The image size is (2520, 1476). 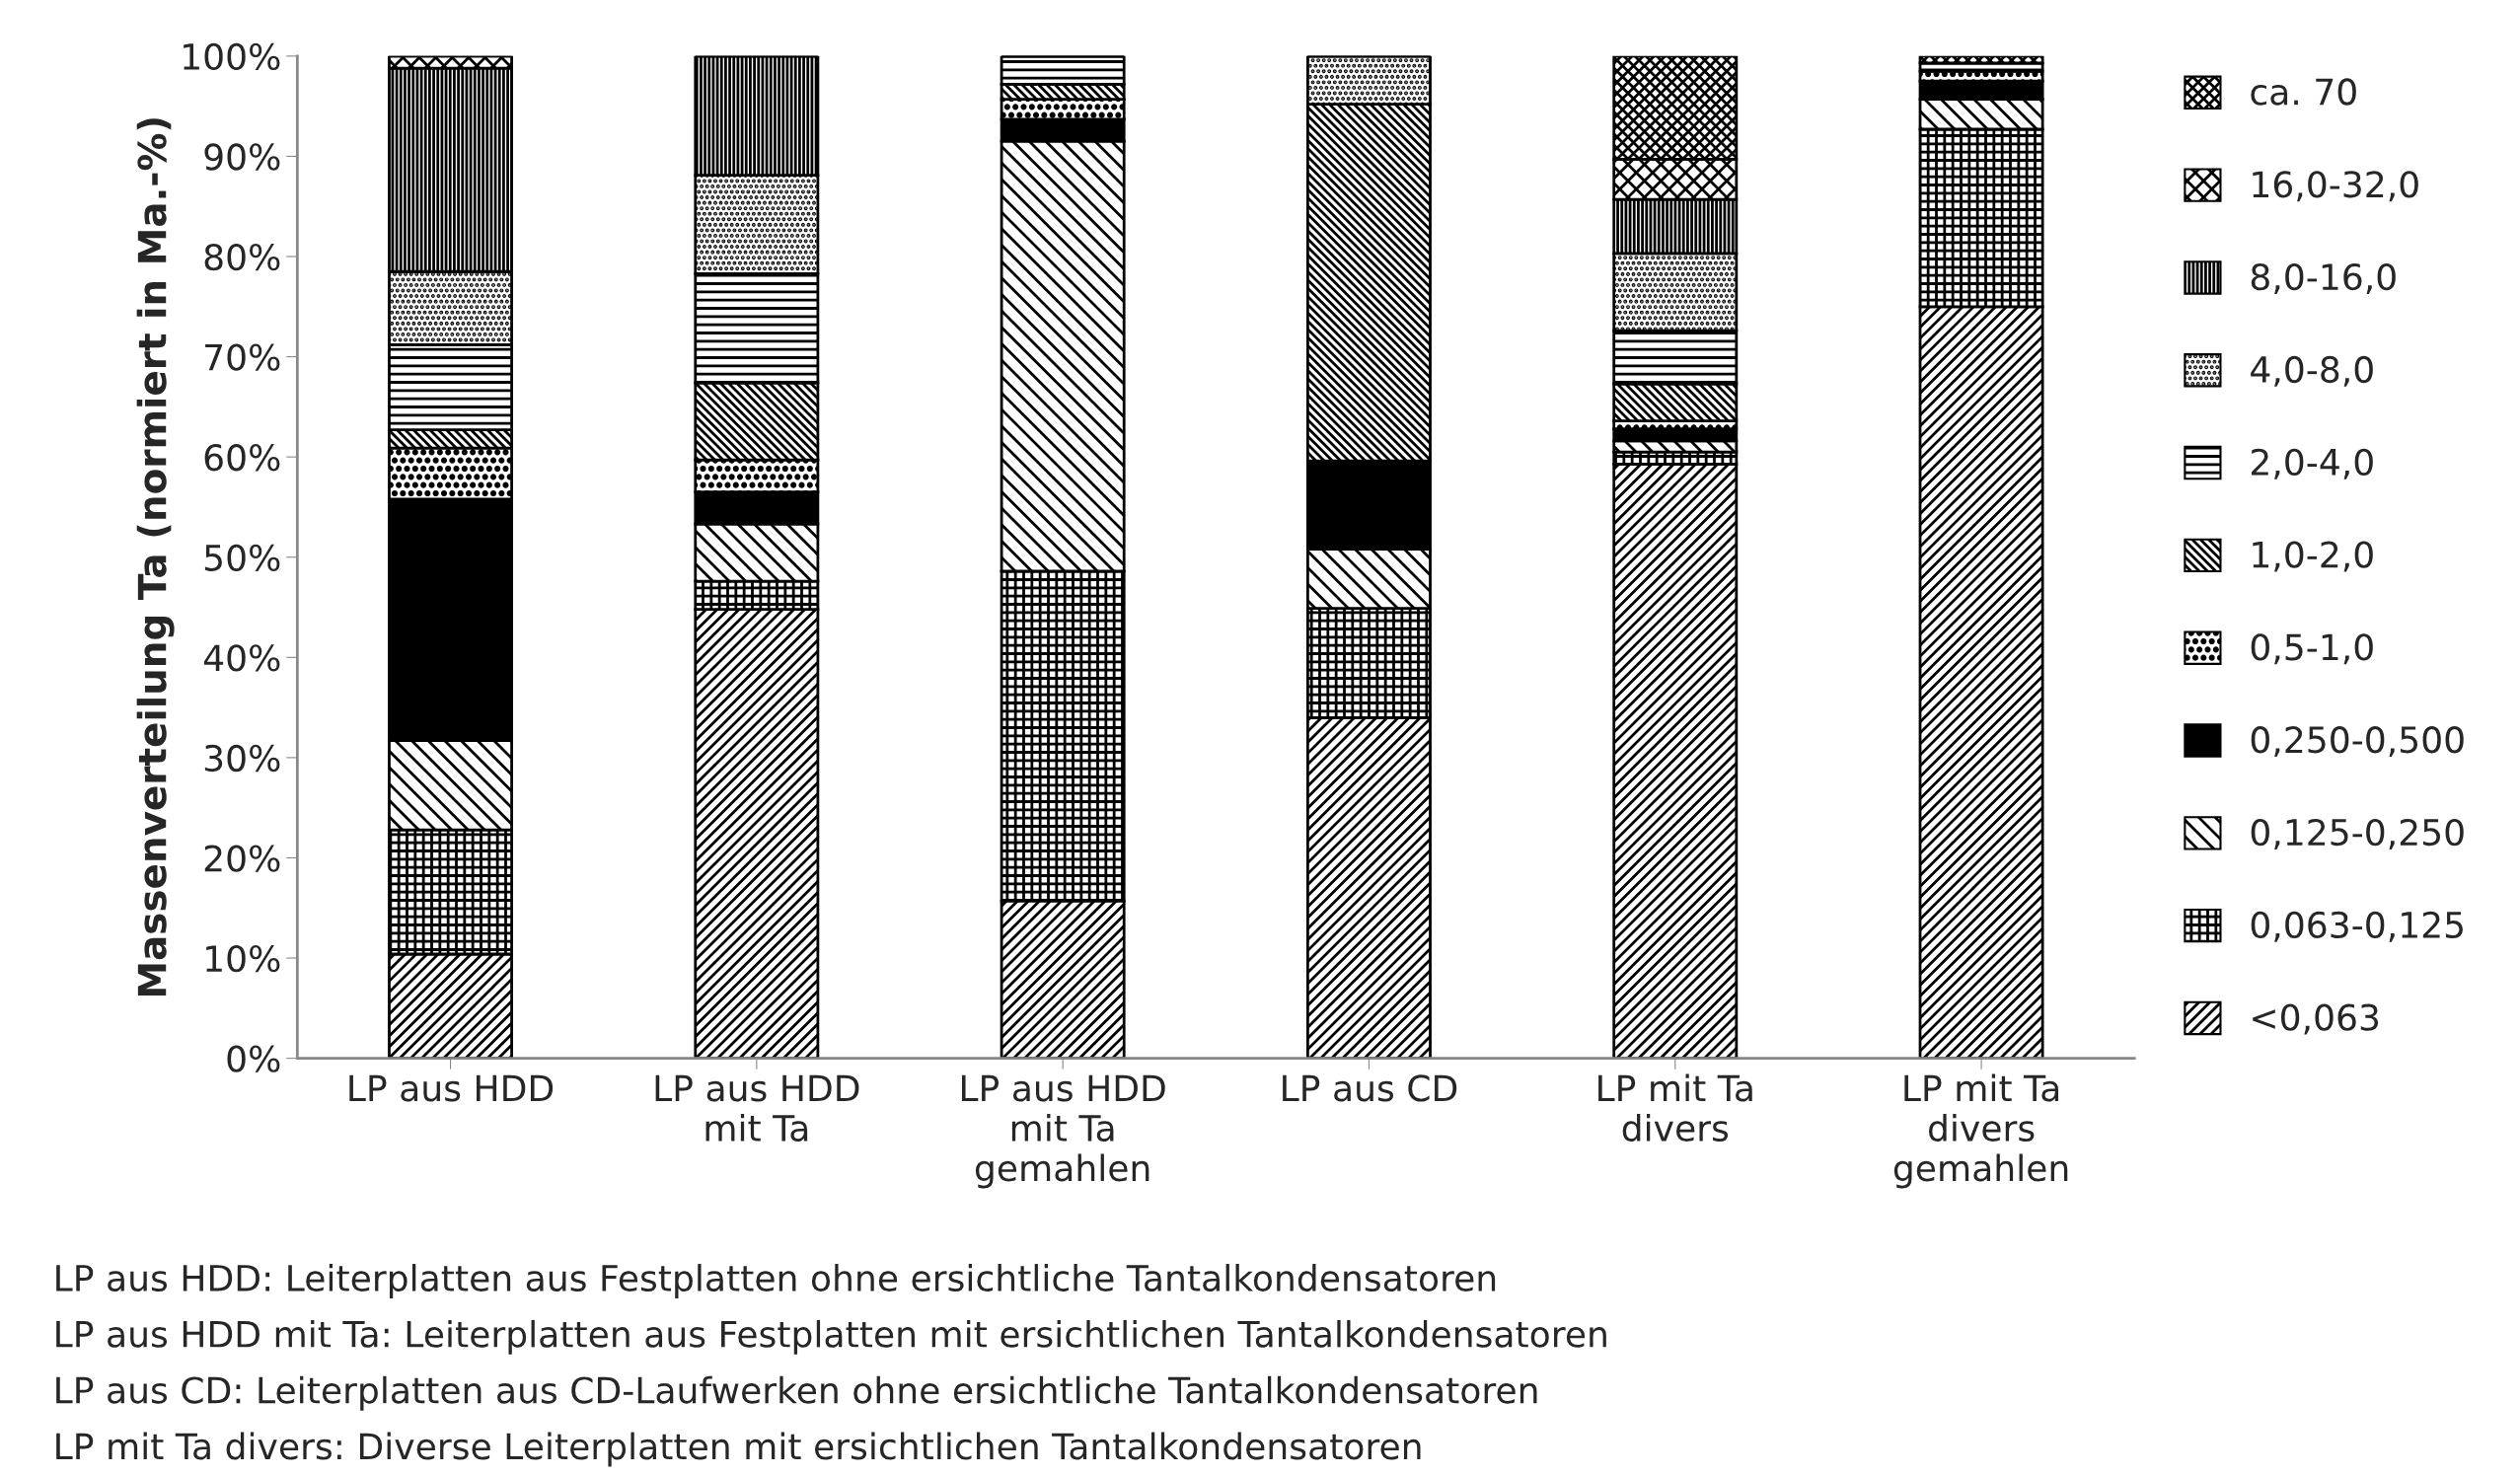 What do you see at coordinates (1980, 1131) in the screenshot?
I see `x-tick-label: LP mit Ta divers gemahlen` at bounding box center [1980, 1131].